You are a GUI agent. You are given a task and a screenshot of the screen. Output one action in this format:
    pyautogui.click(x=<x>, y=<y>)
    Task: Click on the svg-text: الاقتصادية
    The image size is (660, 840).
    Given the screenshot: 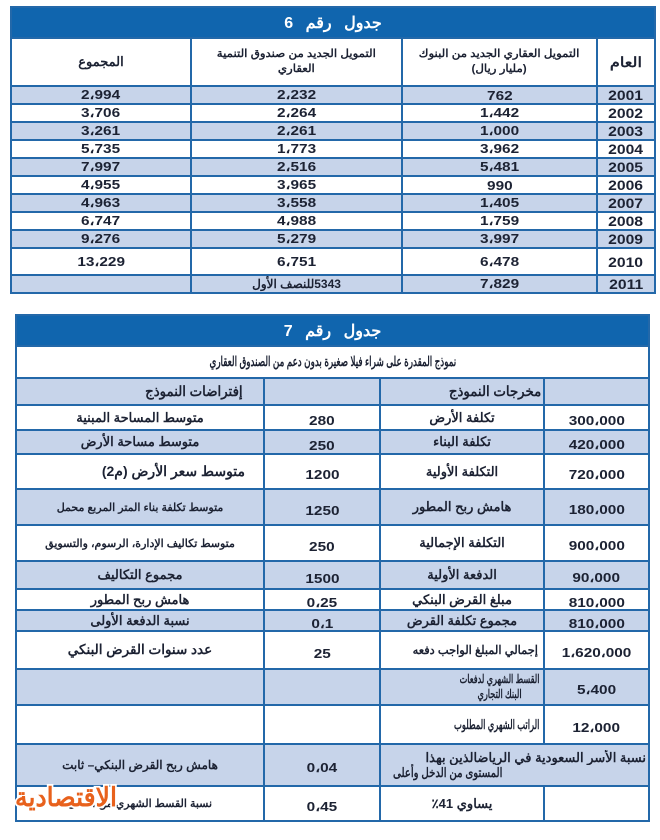 What is the action you would take?
    pyautogui.click(x=66, y=797)
    